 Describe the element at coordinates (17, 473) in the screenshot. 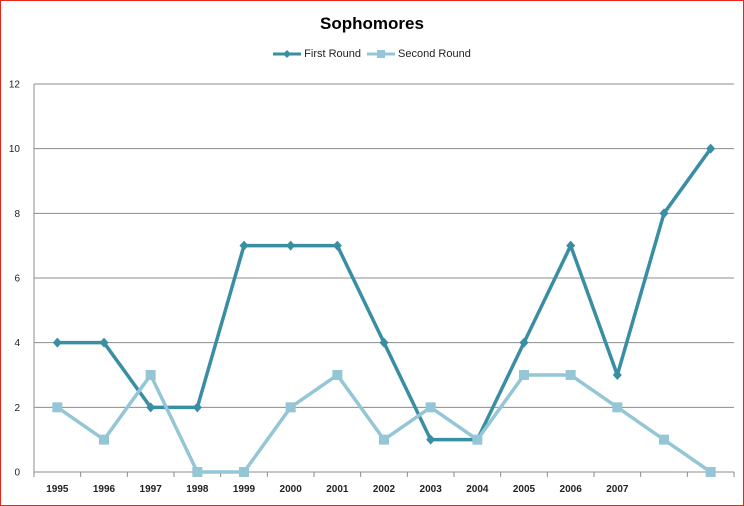

I see `y-tick-label-0: 0` at that location.